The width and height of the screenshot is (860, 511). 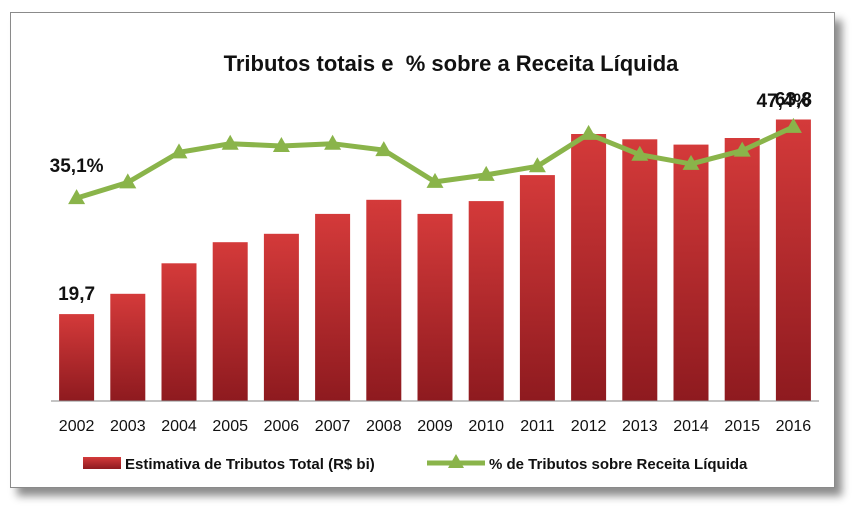 I want to click on legend-marker-triangle, so click(x=456, y=461).